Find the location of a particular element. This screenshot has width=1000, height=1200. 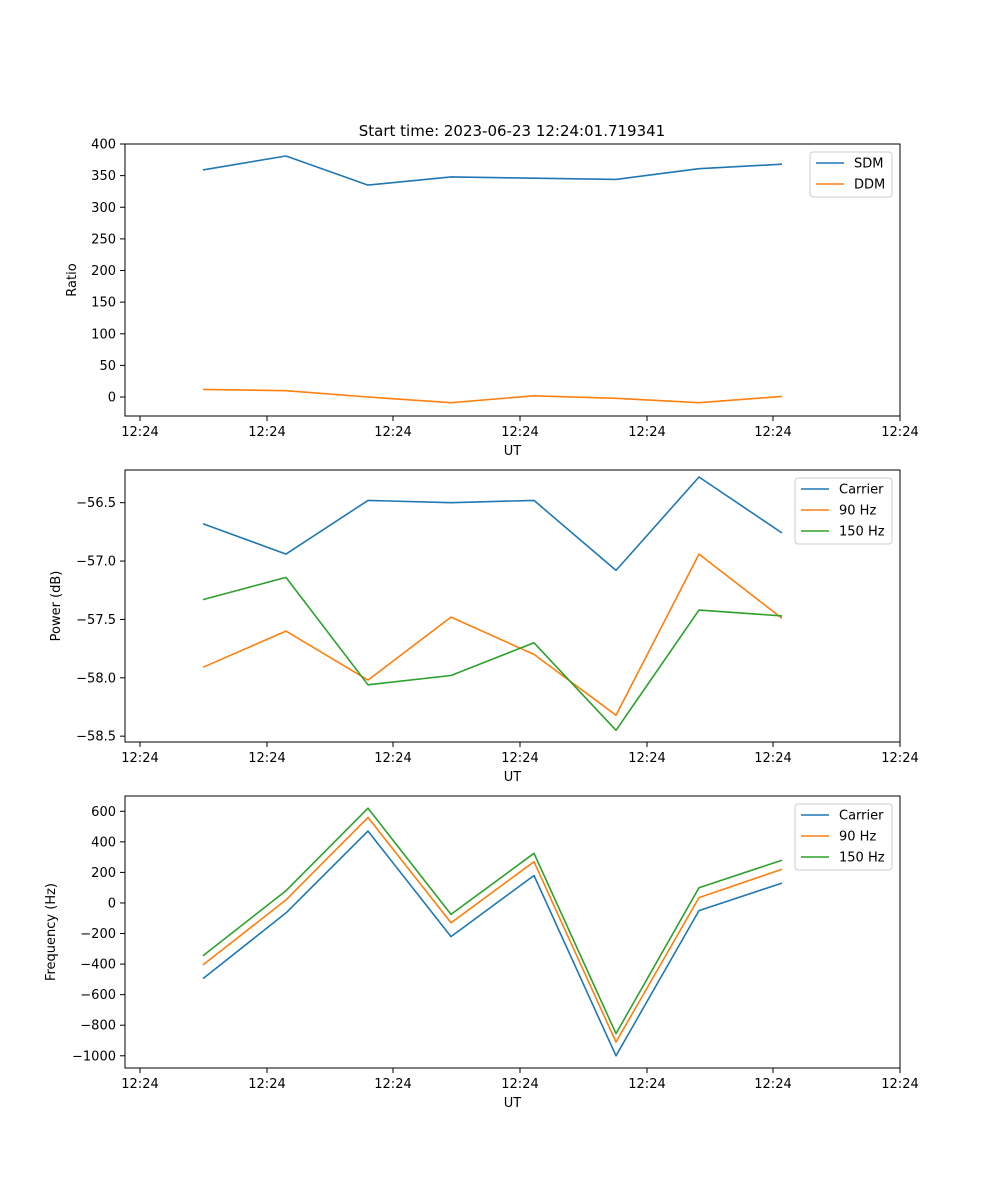

legend-label: SDM is located at coordinates (868, 164).